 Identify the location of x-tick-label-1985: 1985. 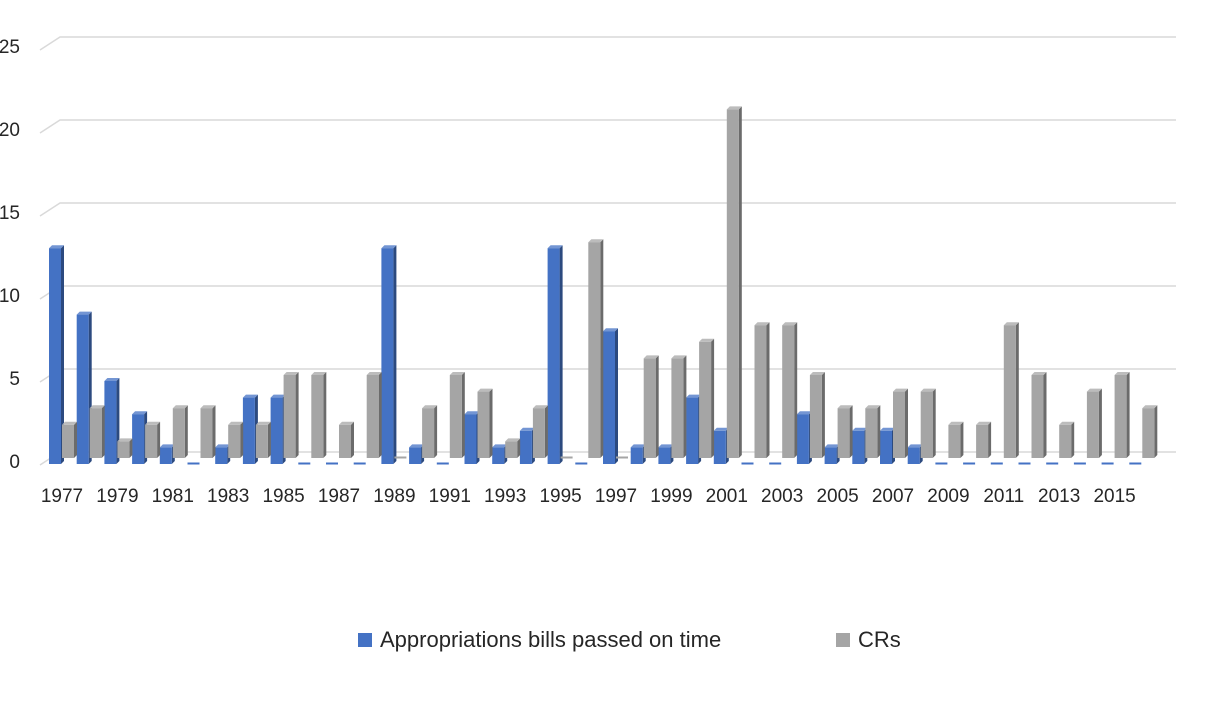
(283, 496).